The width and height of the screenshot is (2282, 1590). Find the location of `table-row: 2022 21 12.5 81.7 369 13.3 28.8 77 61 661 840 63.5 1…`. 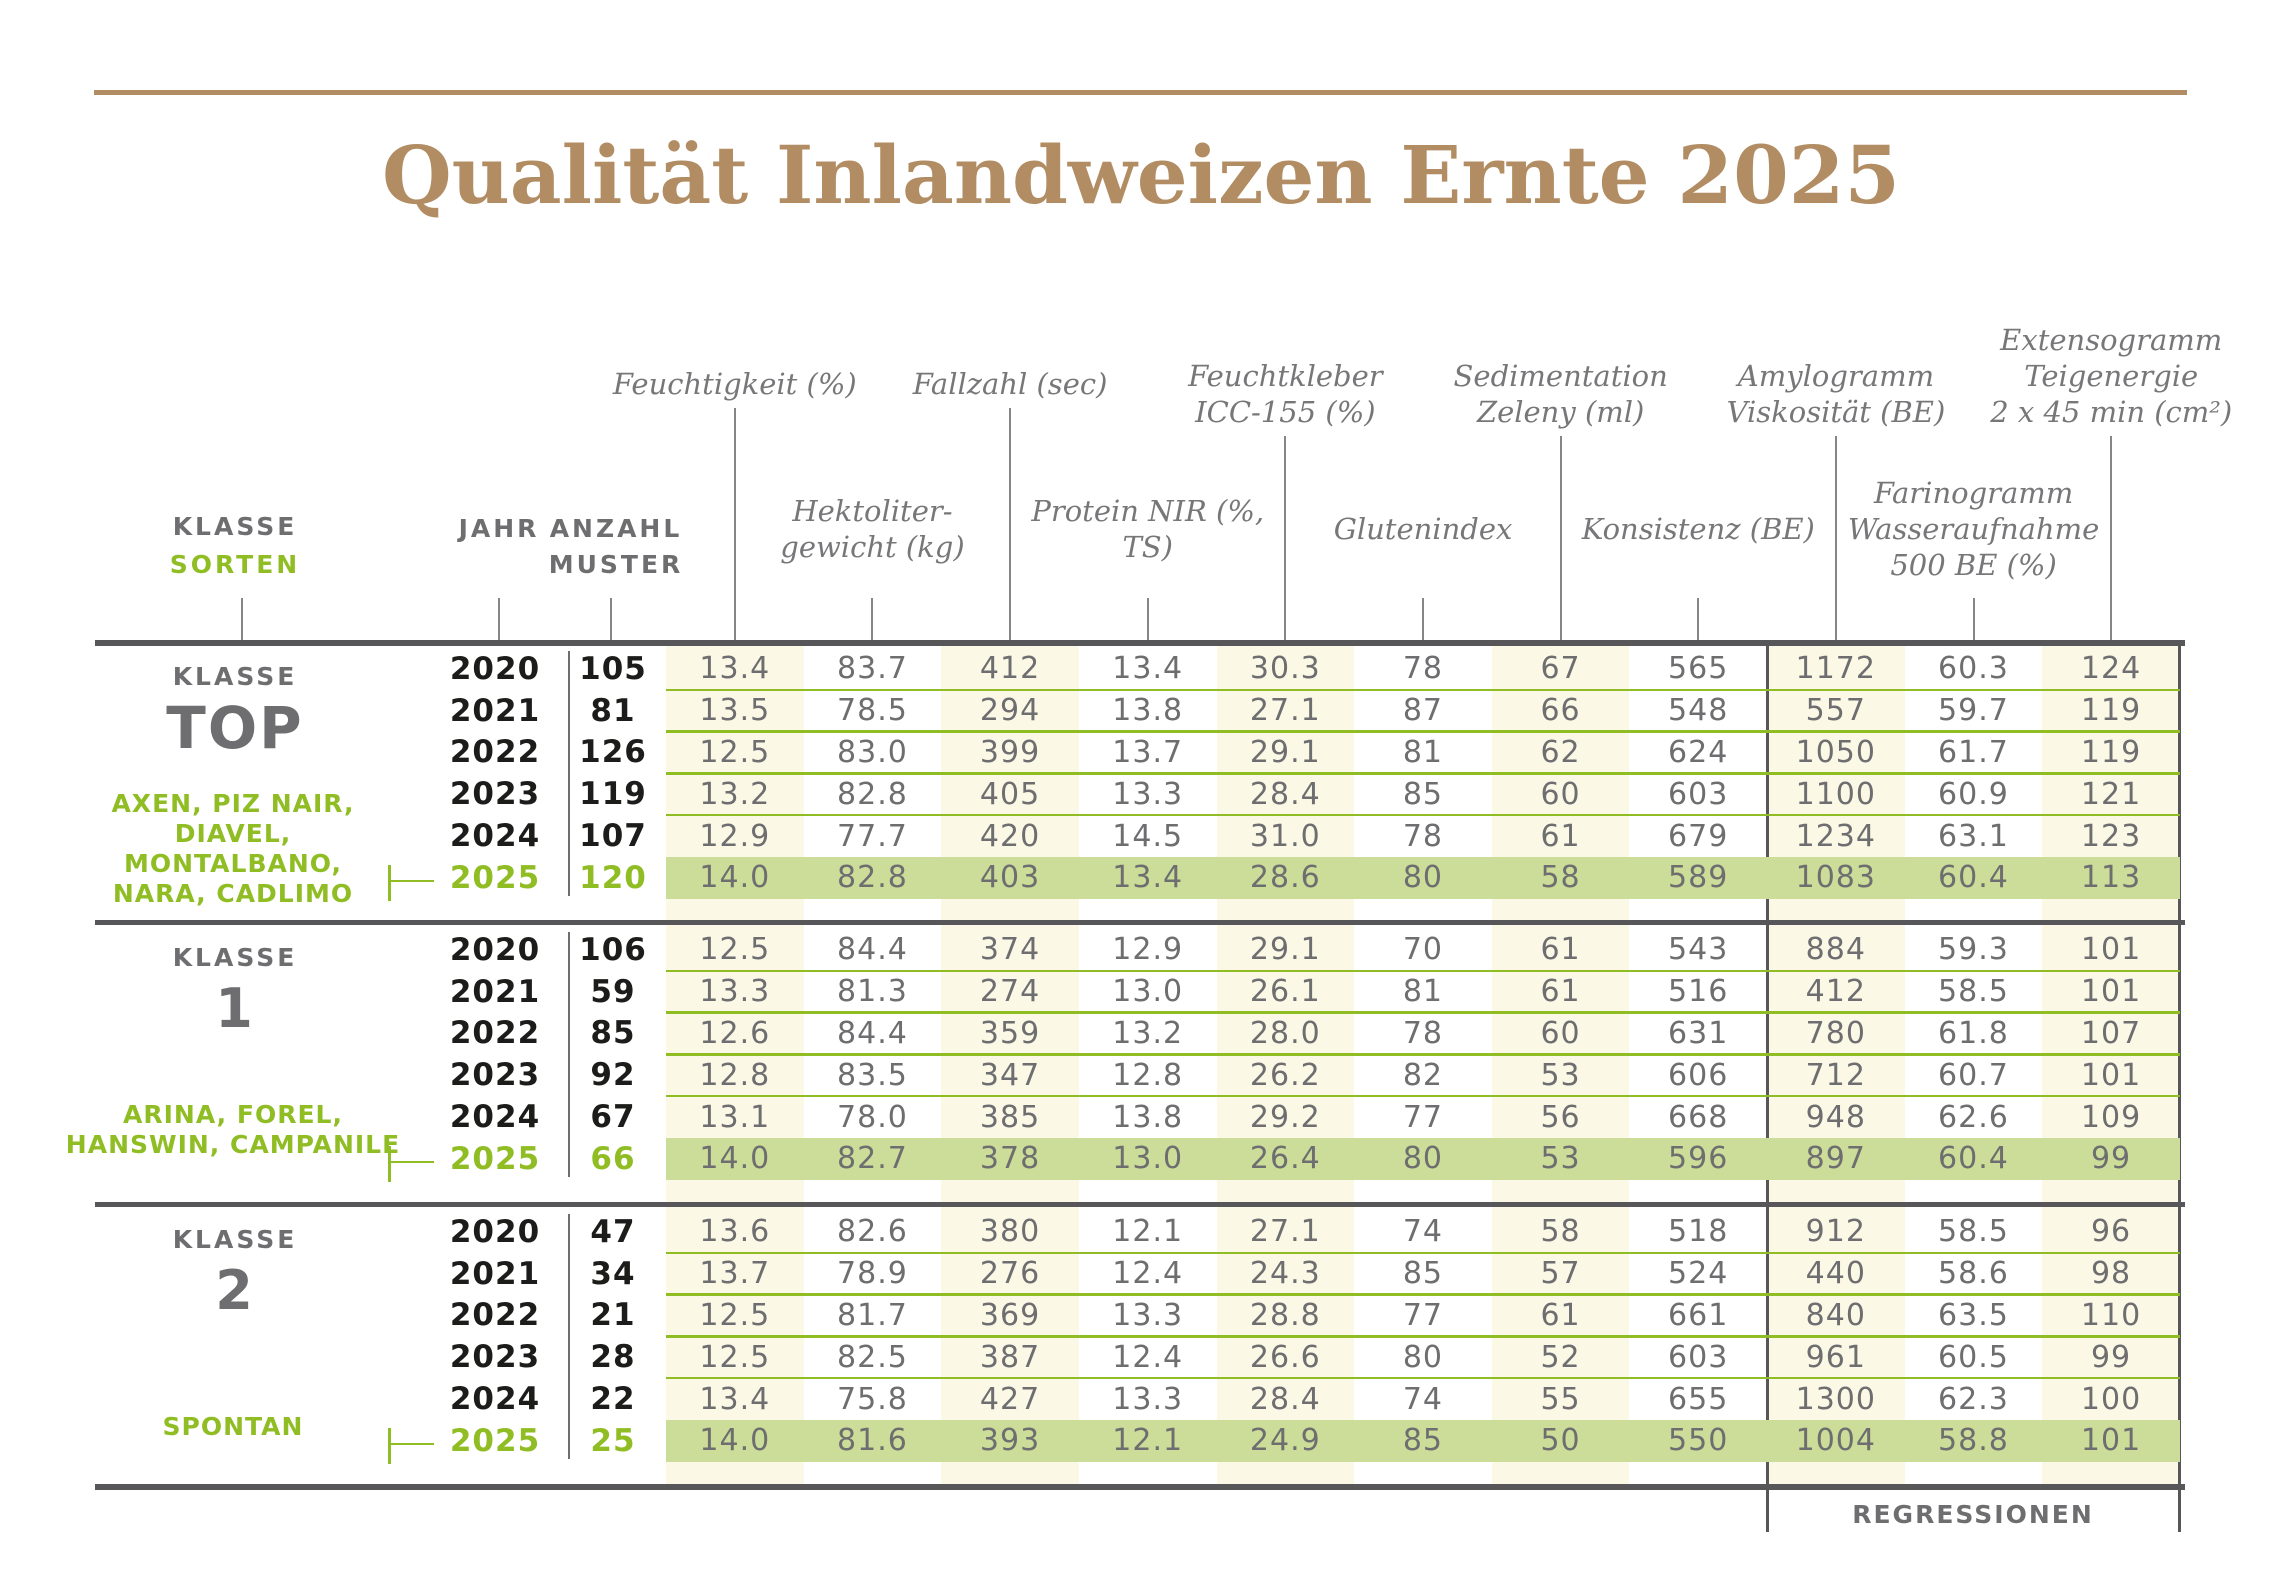

table-row: 2022 21 12.5 81.7 369 13.3 28.8 77 61 661 840 63.5 1… is located at coordinates (1305, 1316).